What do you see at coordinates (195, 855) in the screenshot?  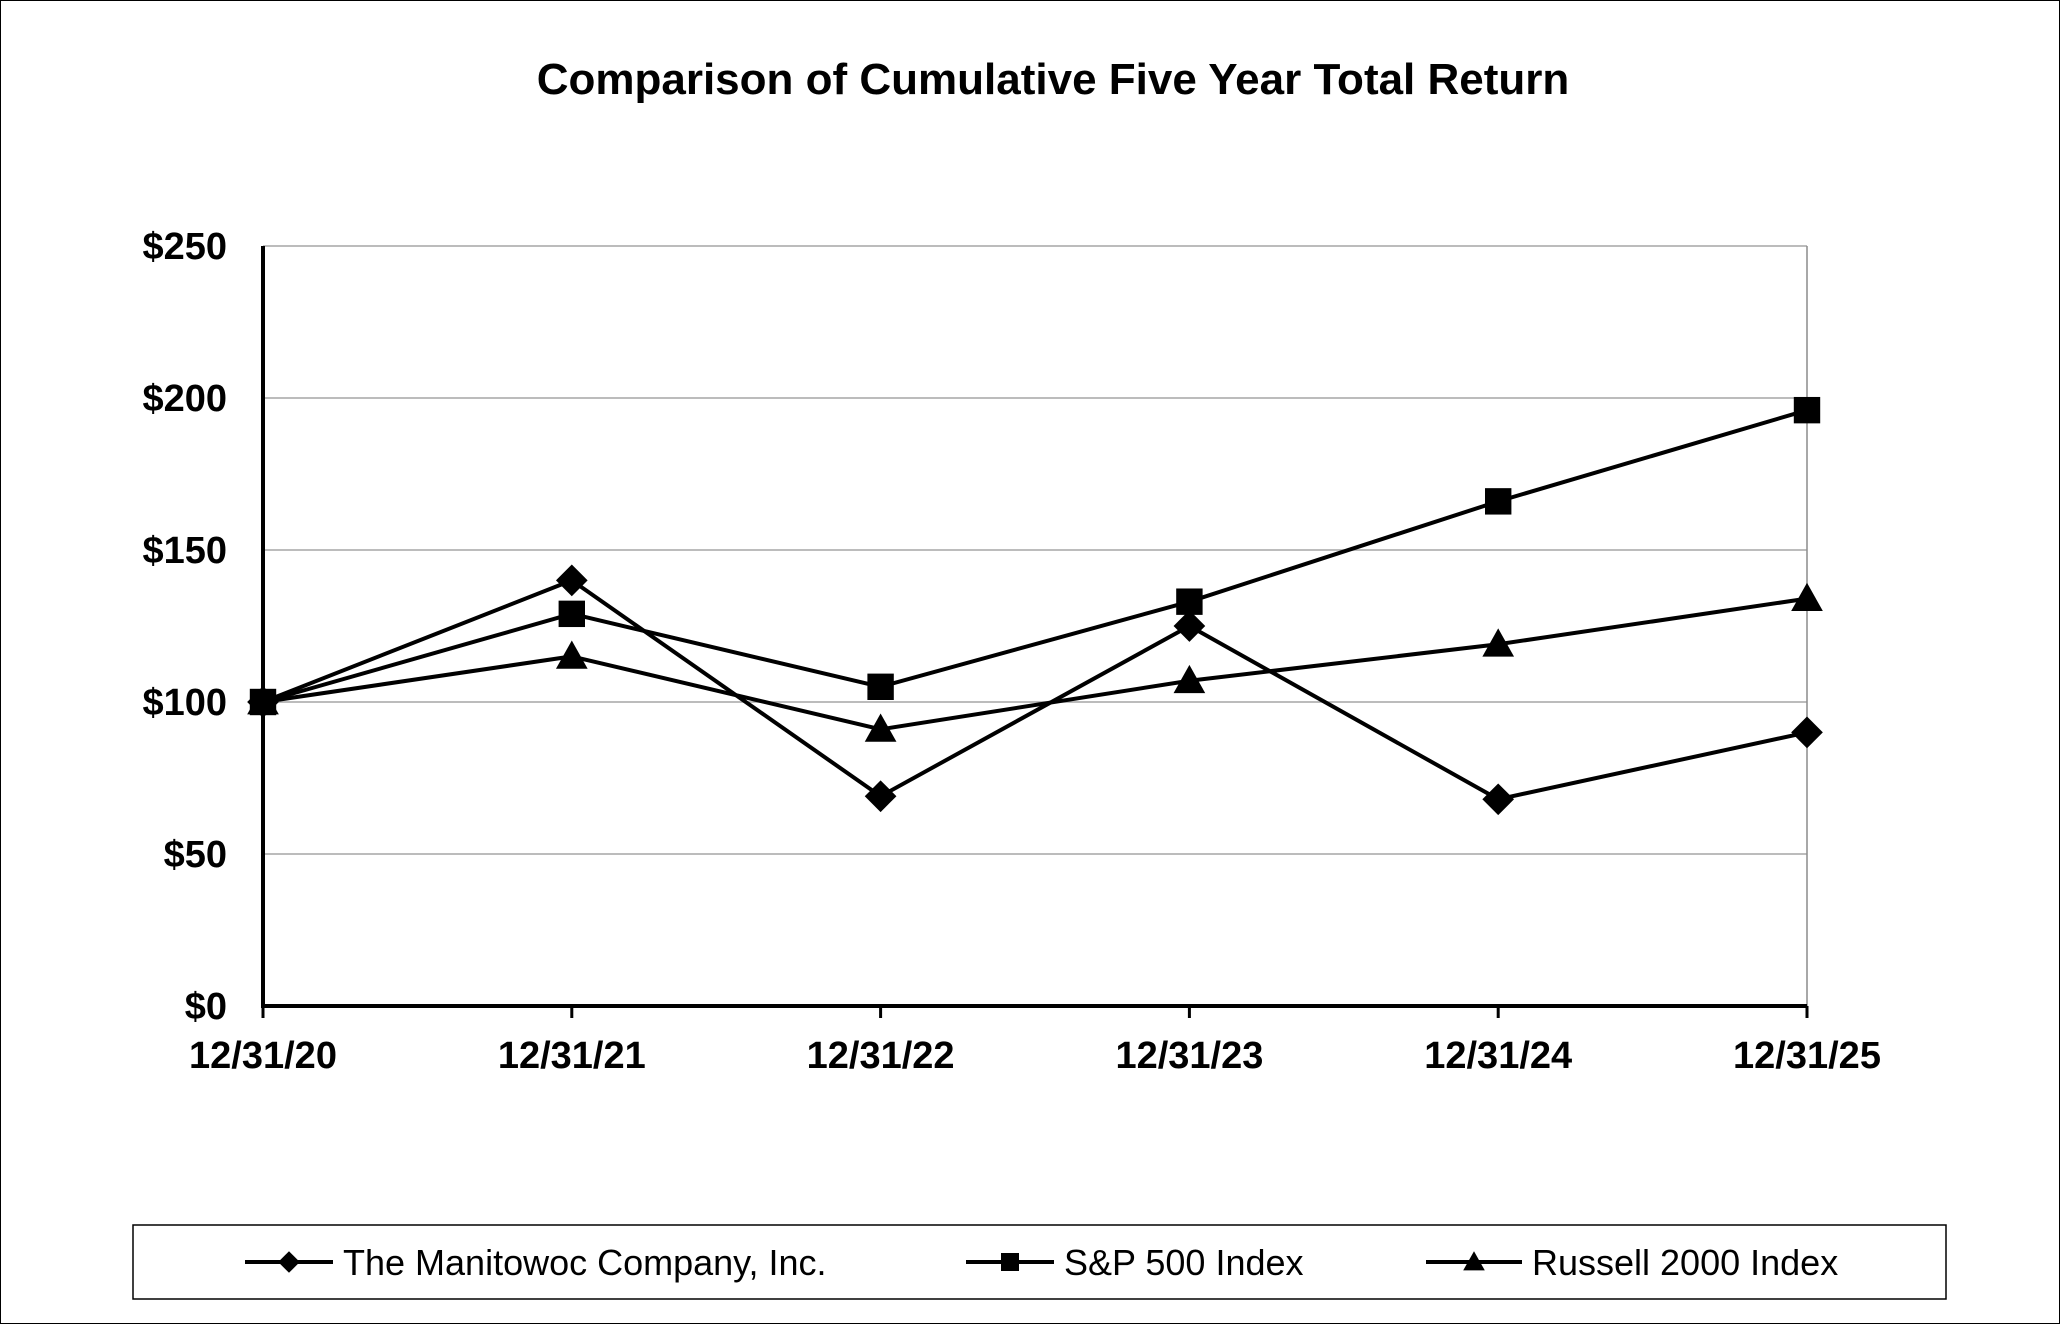 I see `y-tick-label: $50` at bounding box center [195, 855].